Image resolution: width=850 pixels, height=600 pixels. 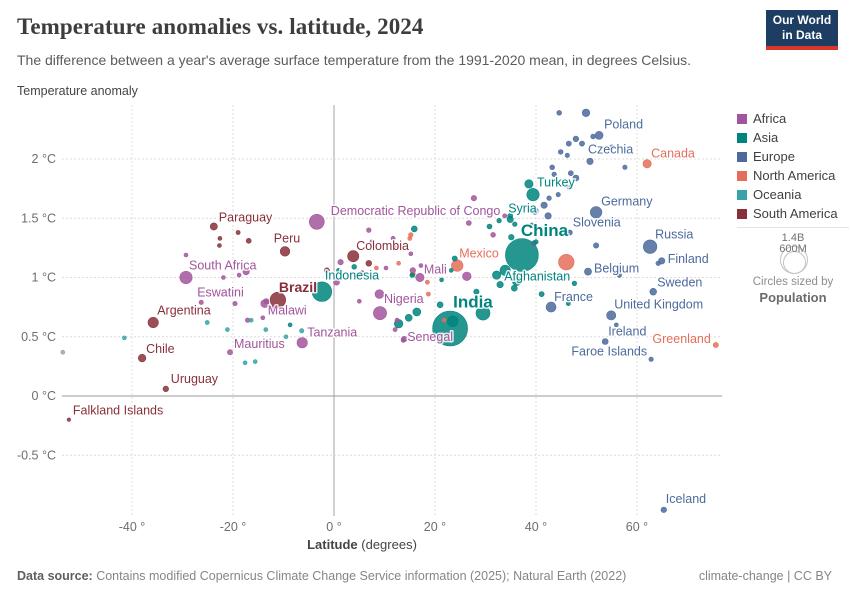 I want to click on legend-item-asia: Asia, so click(x=787, y=137).